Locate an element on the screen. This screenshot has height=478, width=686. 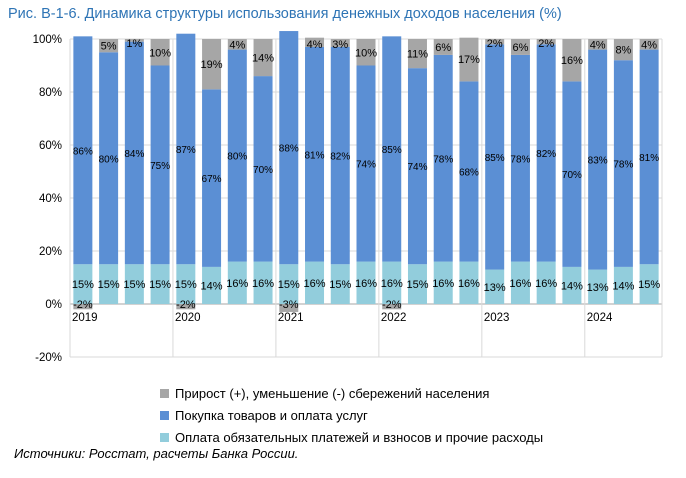
x-year-label: 2022 is located at coordinates (394, 318).